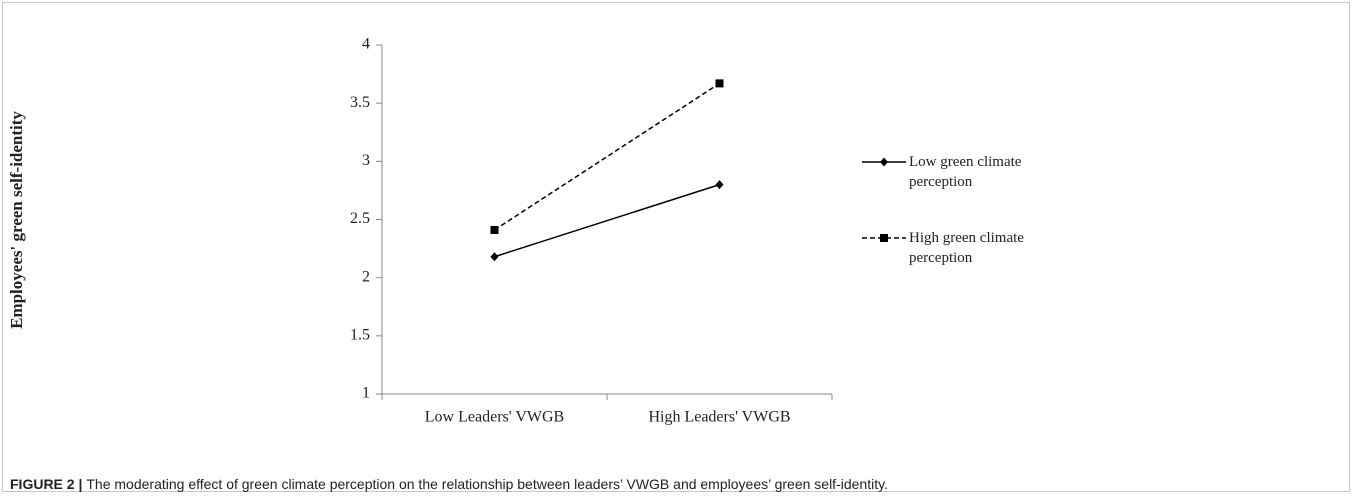 The width and height of the screenshot is (1354, 496). What do you see at coordinates (965, 172) in the screenshot?
I see `legend-label: Low green climate perception` at bounding box center [965, 172].